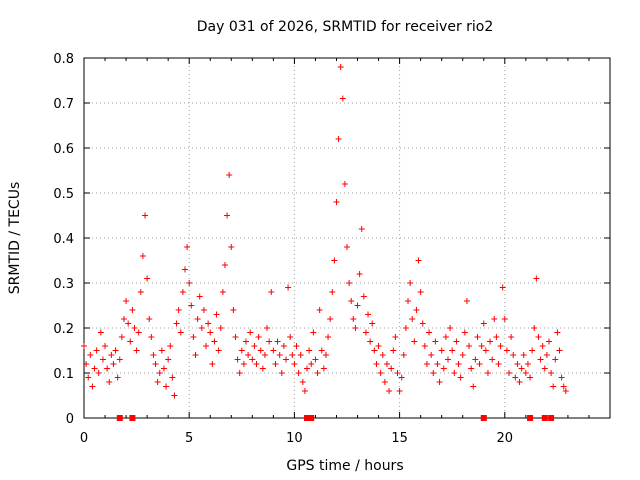  What do you see at coordinates (63, 239) in the screenshot?
I see `y-tick-label: 0.4` at bounding box center [63, 239].